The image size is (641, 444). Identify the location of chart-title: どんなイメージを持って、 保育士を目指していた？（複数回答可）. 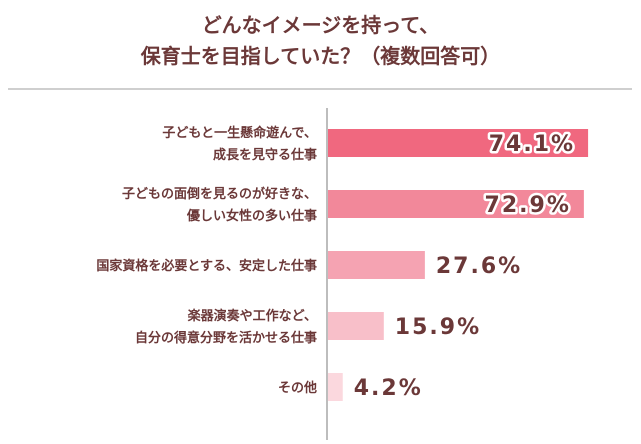
(320, 41).